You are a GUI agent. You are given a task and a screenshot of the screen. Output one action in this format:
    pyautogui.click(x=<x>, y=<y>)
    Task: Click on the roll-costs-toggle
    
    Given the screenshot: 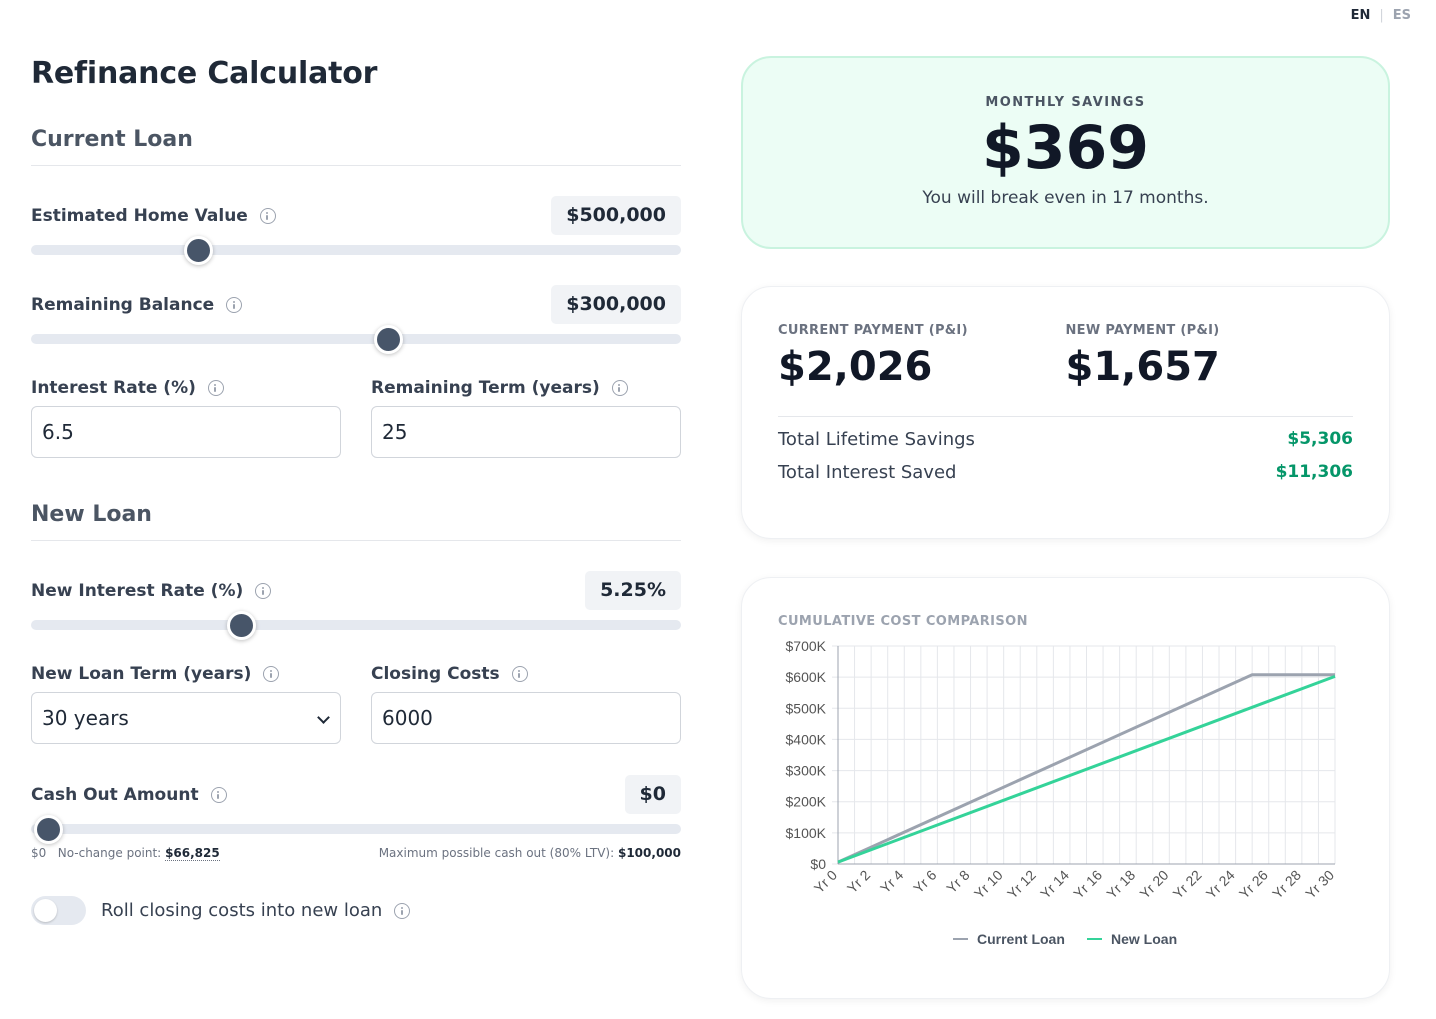 What is the action you would take?
    pyautogui.click(x=58, y=910)
    